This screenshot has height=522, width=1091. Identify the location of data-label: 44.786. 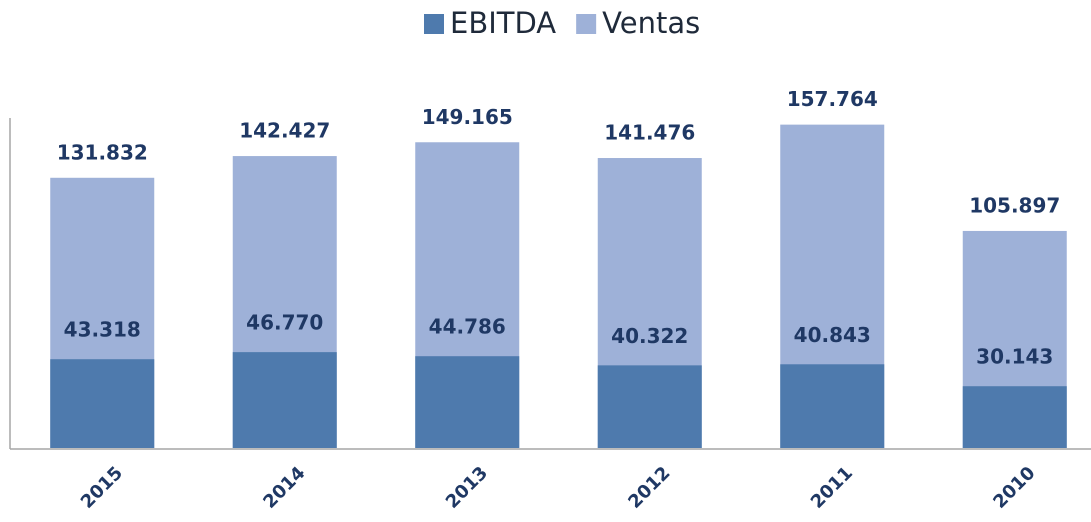
(467, 327).